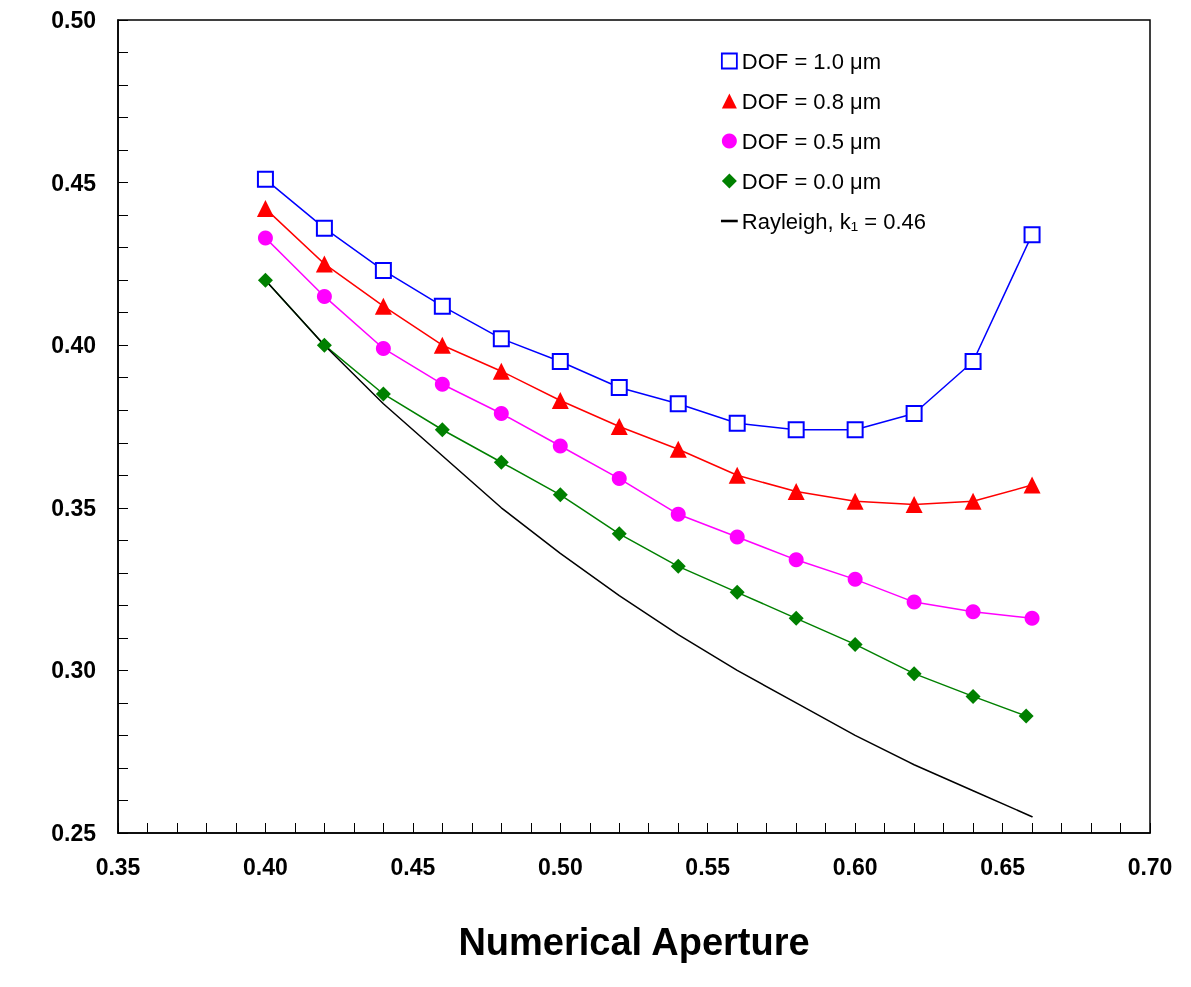 This screenshot has width=1191, height=987. I want to click on y-tick-label: 0.25, so click(74, 833).